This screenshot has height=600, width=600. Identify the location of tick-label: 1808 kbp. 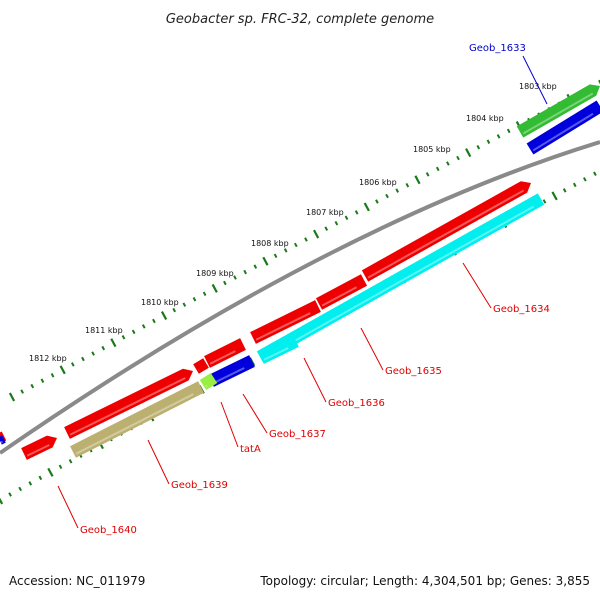
(270, 243).